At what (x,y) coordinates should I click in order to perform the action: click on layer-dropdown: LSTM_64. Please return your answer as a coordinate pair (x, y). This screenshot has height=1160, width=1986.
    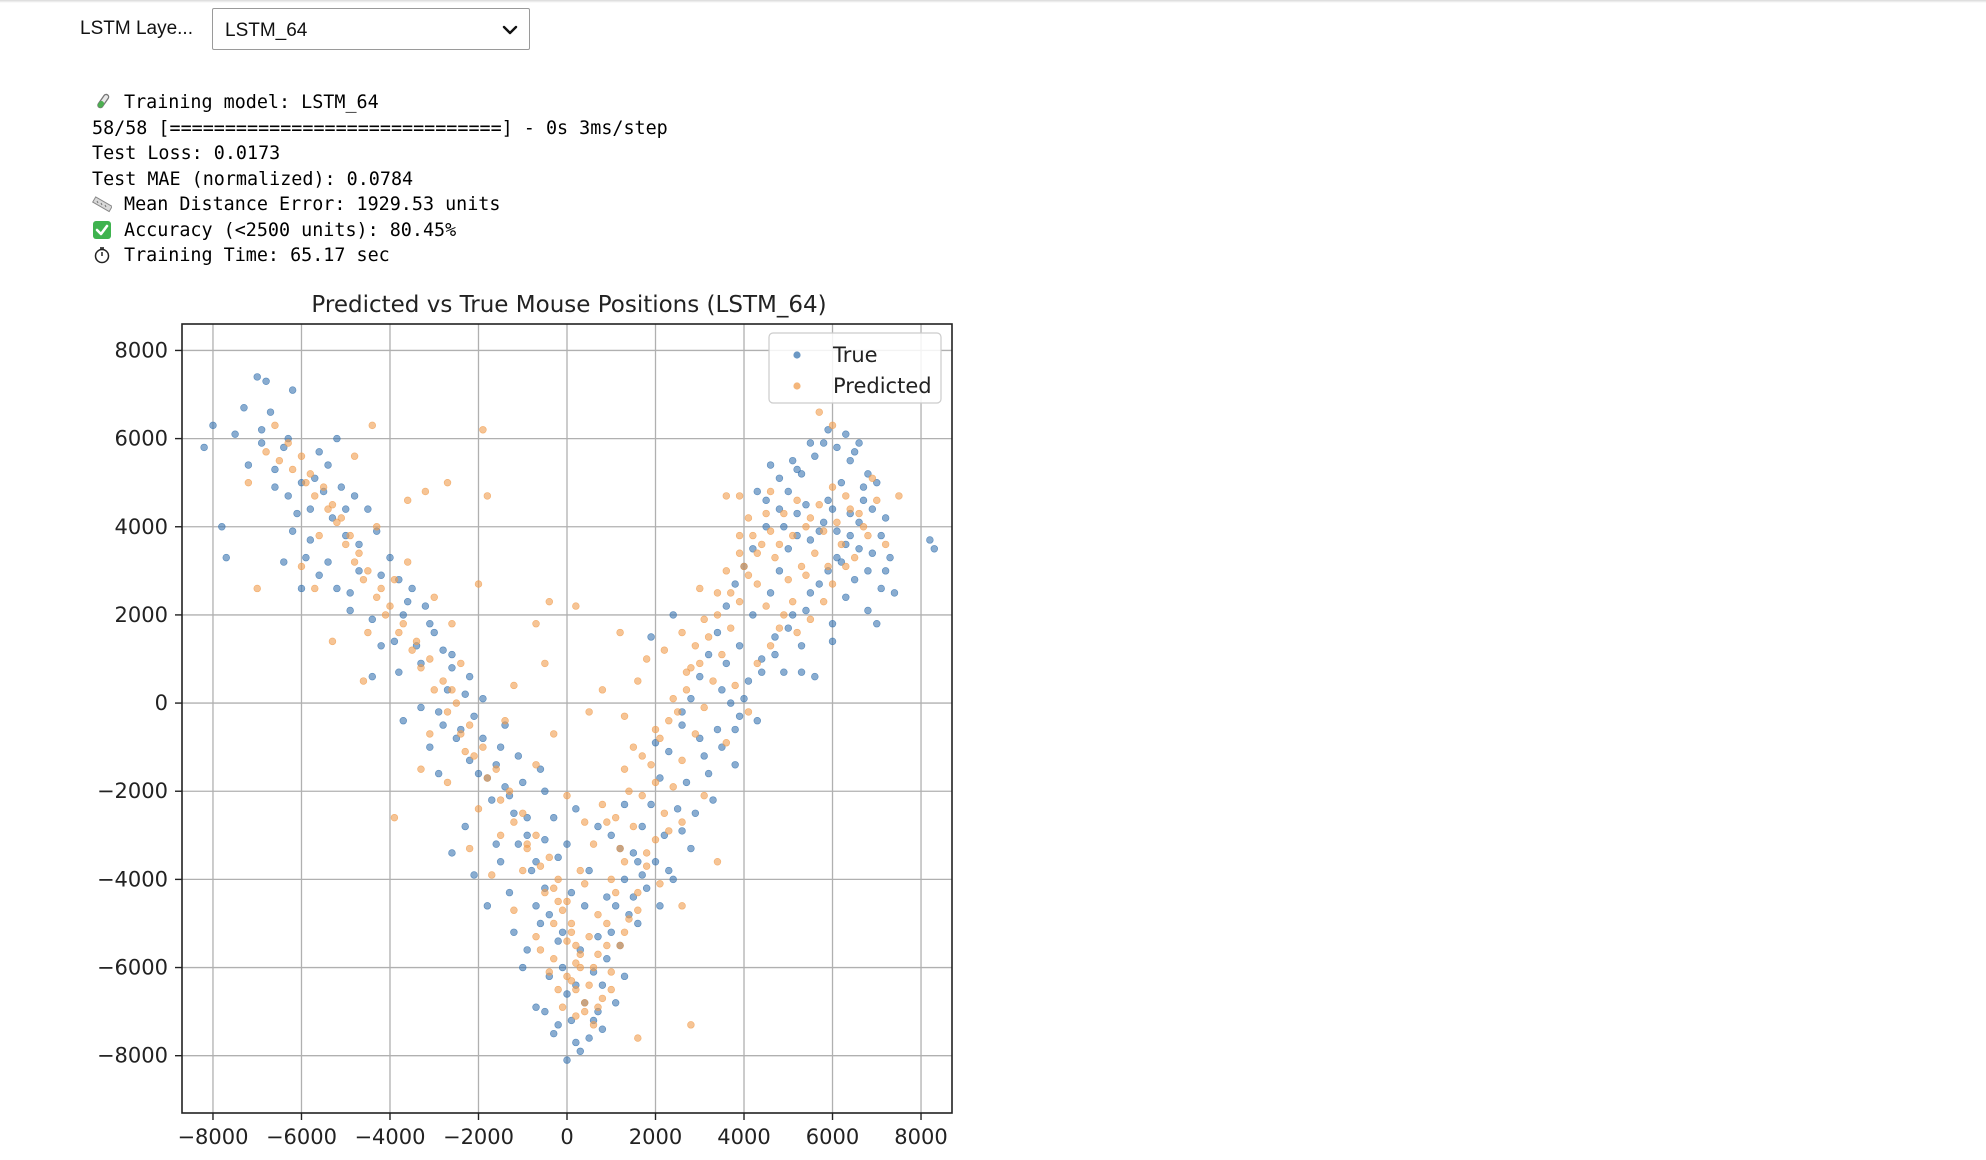
    Looking at the image, I should click on (371, 29).